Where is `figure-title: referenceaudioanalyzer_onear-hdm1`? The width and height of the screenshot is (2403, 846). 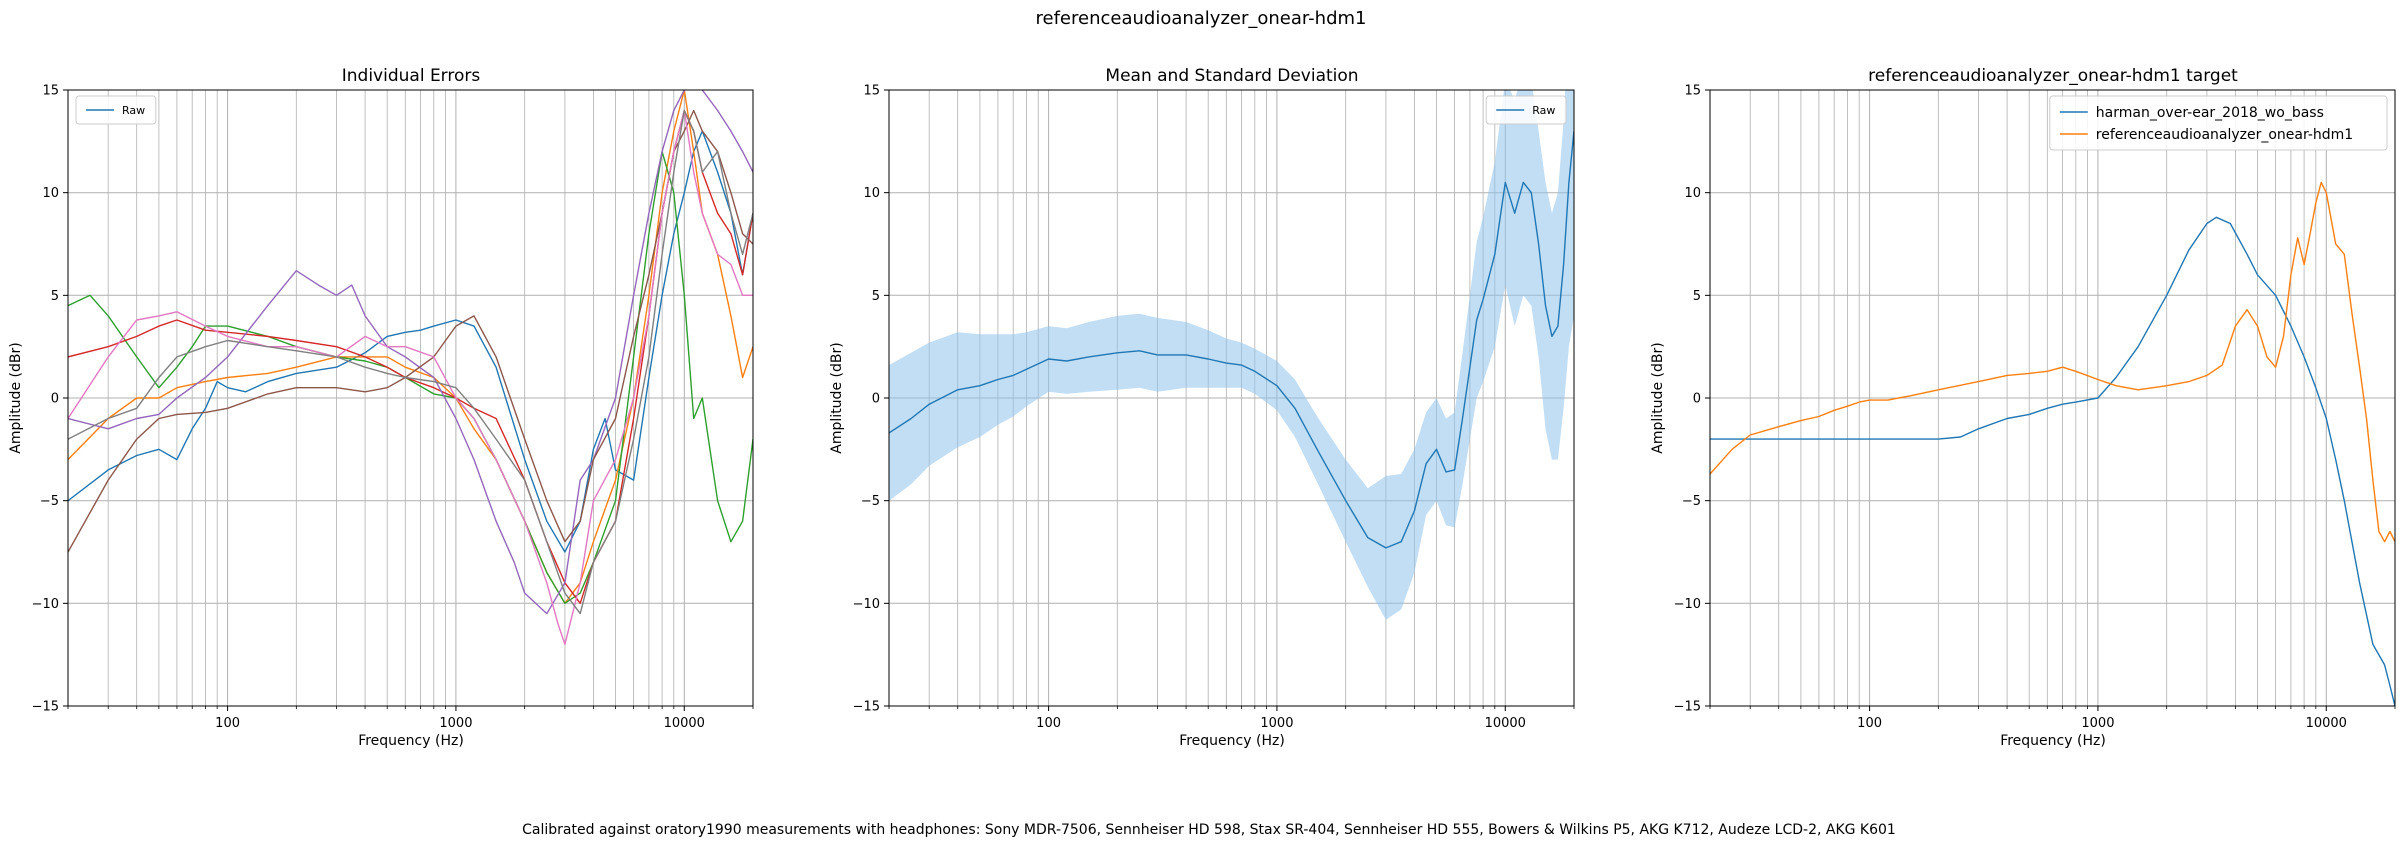
figure-title: referenceaudioanalyzer_onear-hdm1 is located at coordinates (1201, 18).